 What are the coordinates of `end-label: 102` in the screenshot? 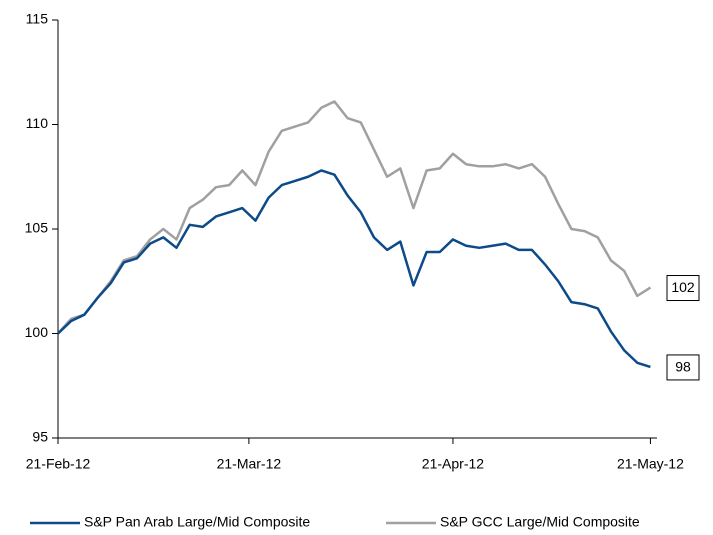 It's located at (683, 288).